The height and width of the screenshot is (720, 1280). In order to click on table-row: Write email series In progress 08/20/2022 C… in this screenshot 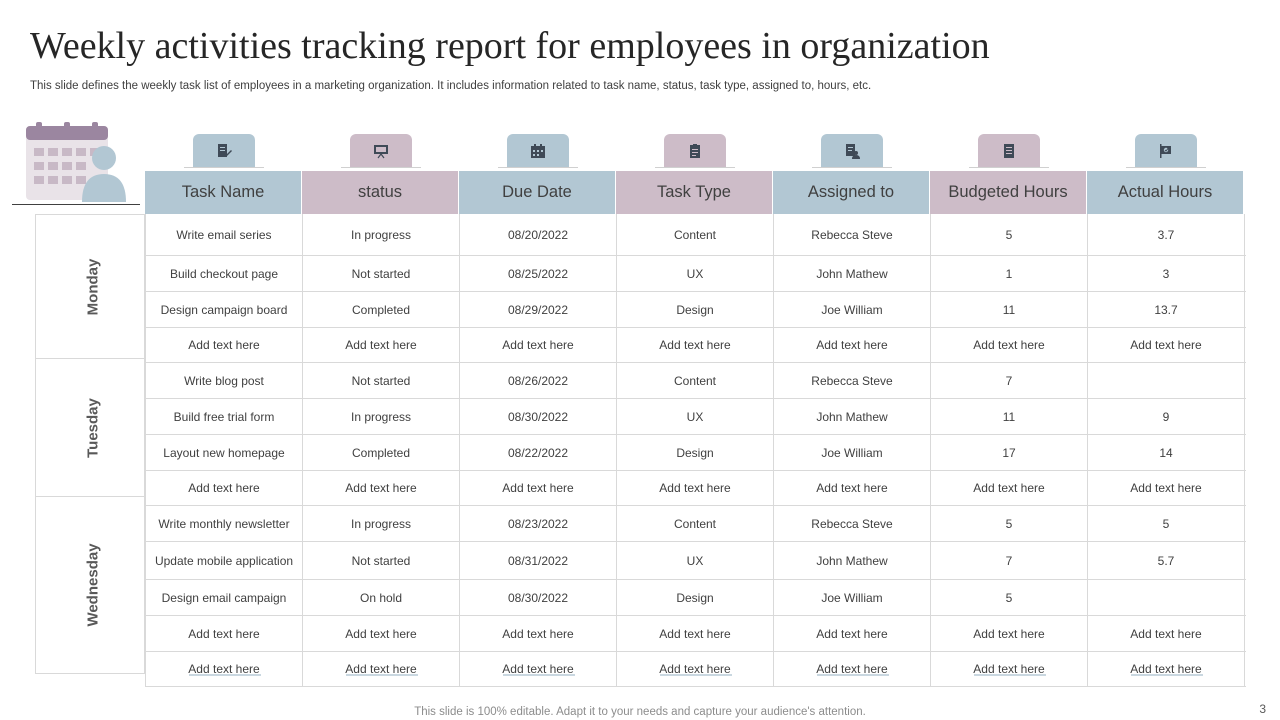, I will do `click(696, 235)`.